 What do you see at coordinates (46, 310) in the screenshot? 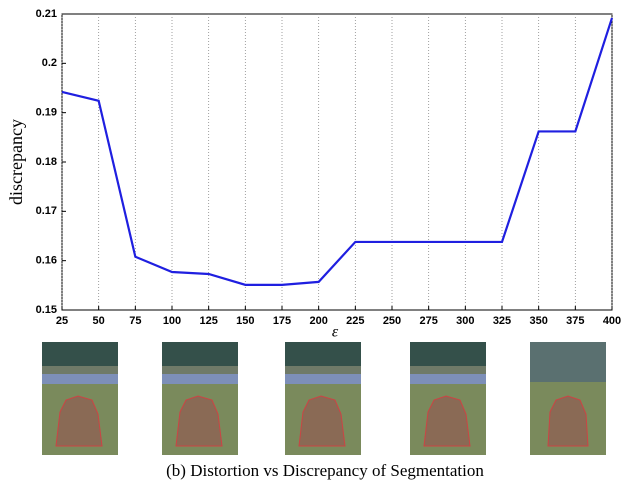
I see `y-tick-label: 0.15` at bounding box center [46, 310].